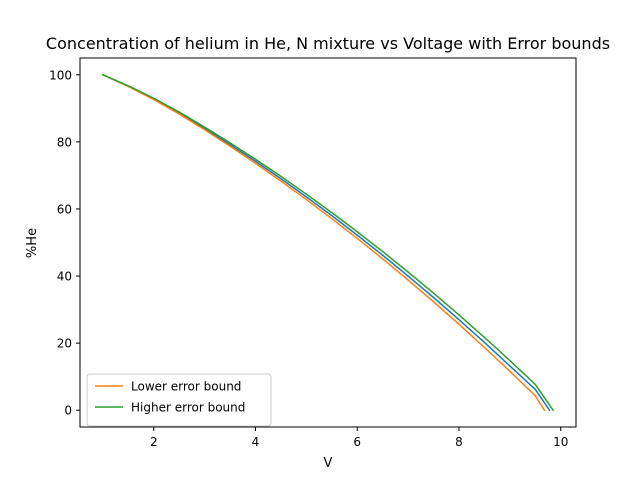 The image size is (640, 484). What do you see at coordinates (328, 463) in the screenshot?
I see `x-axis-label: V` at bounding box center [328, 463].